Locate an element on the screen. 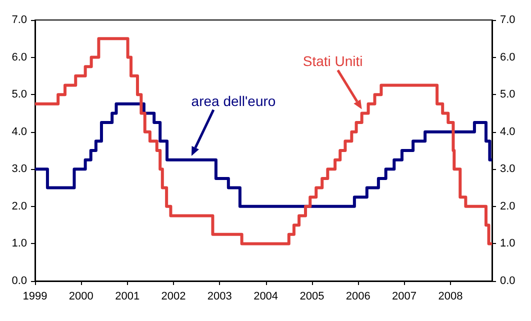 Image resolution: width=531 pixels, height=321 pixels. y-tick-label: 5.0 is located at coordinates (19, 94).